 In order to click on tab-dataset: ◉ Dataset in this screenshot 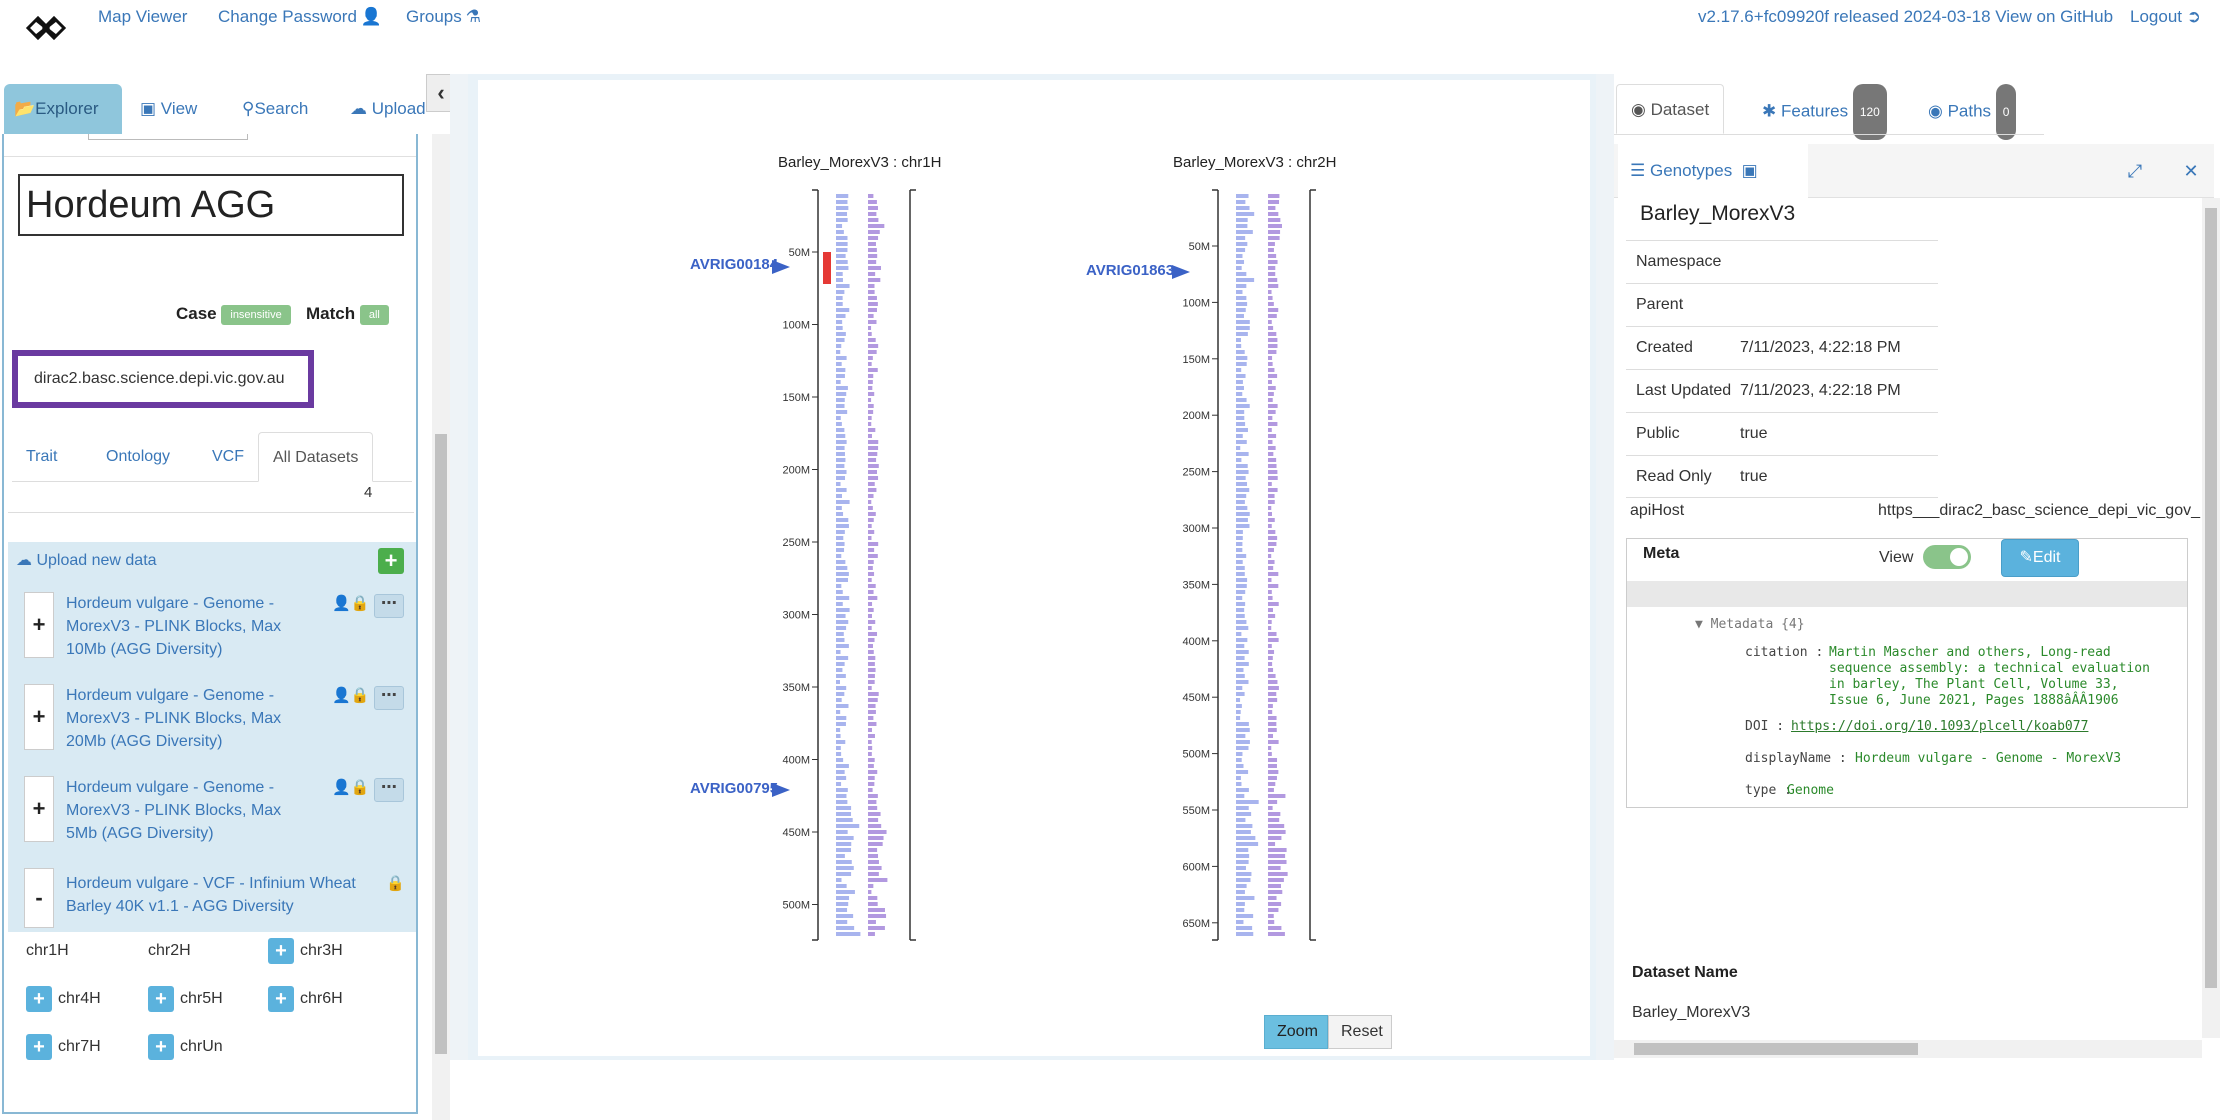, I will do `click(1670, 109)`.